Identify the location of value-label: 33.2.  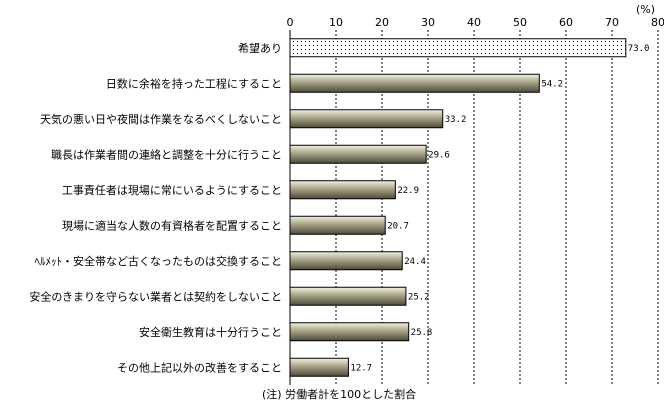
(456, 120).